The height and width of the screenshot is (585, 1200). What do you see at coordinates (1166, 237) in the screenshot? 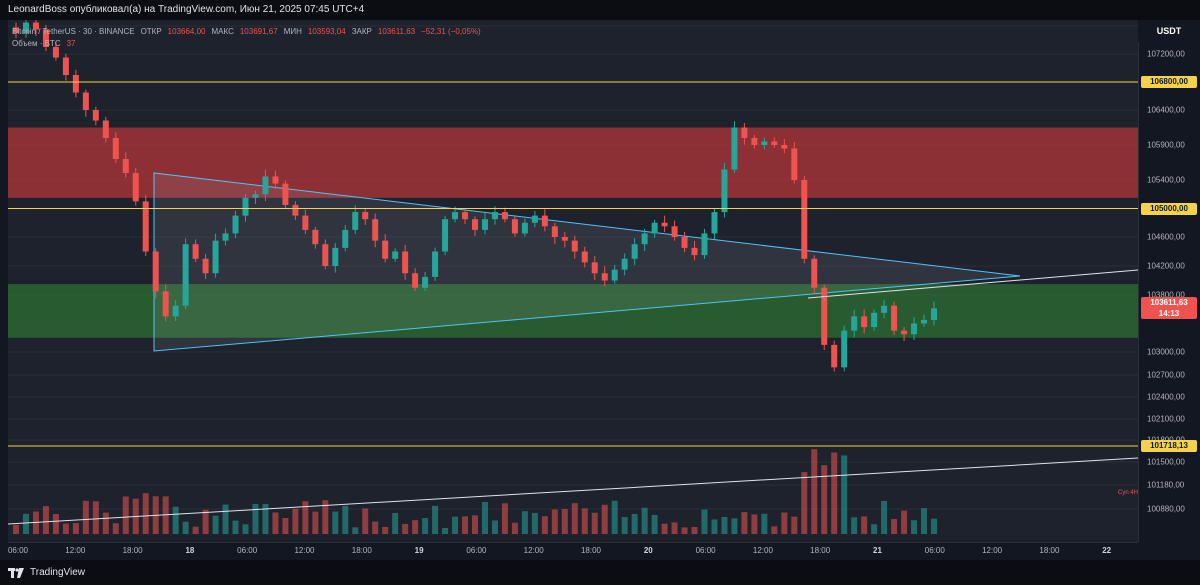
I see `price-tick: 104600,00` at bounding box center [1166, 237].